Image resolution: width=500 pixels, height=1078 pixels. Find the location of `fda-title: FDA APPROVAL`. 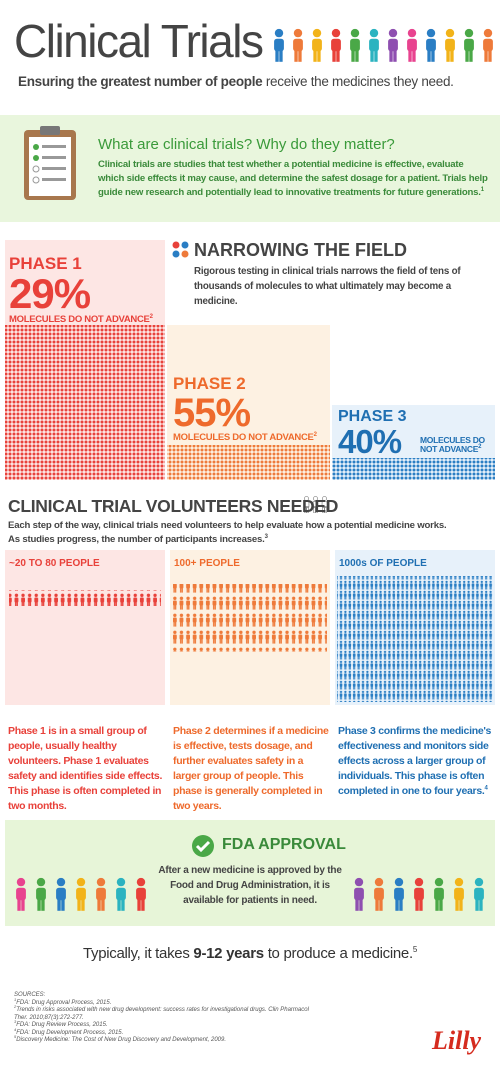

fda-title: FDA APPROVAL is located at coordinates (284, 844).